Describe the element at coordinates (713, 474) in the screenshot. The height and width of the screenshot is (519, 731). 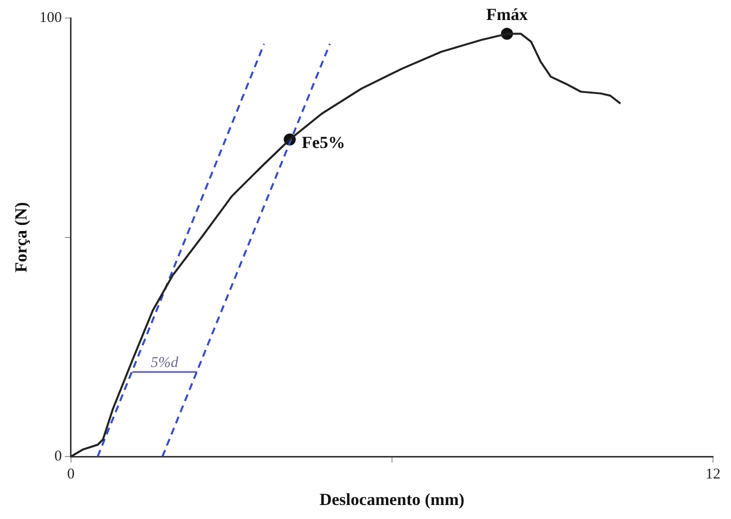
I see `x-tick-label: 12` at that location.